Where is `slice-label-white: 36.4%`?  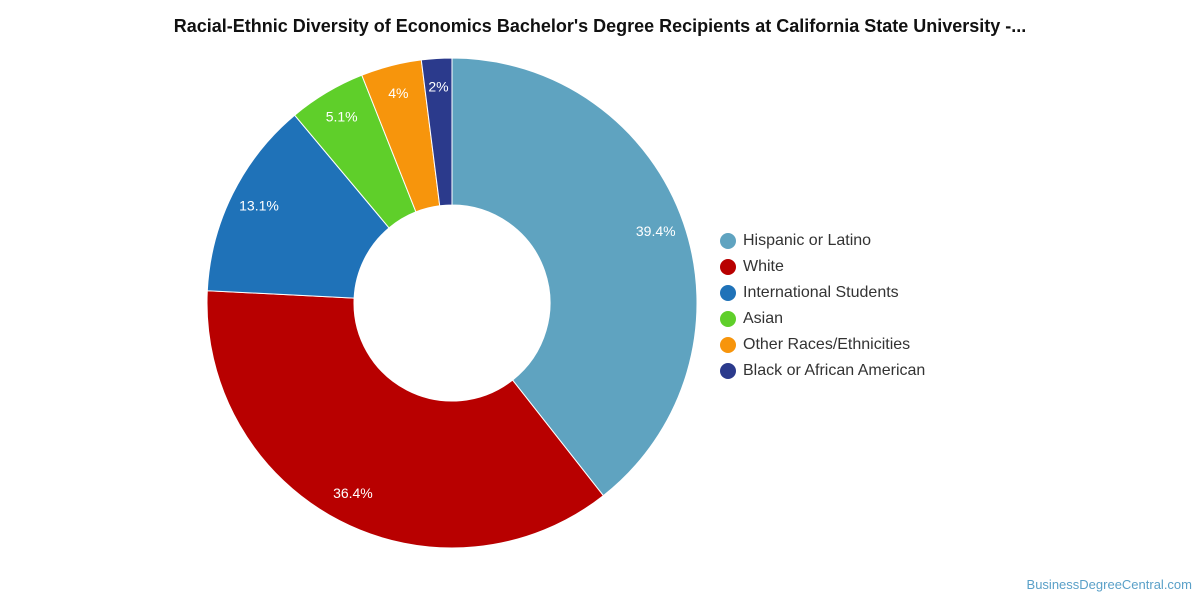 slice-label-white: 36.4% is located at coordinates (353, 493).